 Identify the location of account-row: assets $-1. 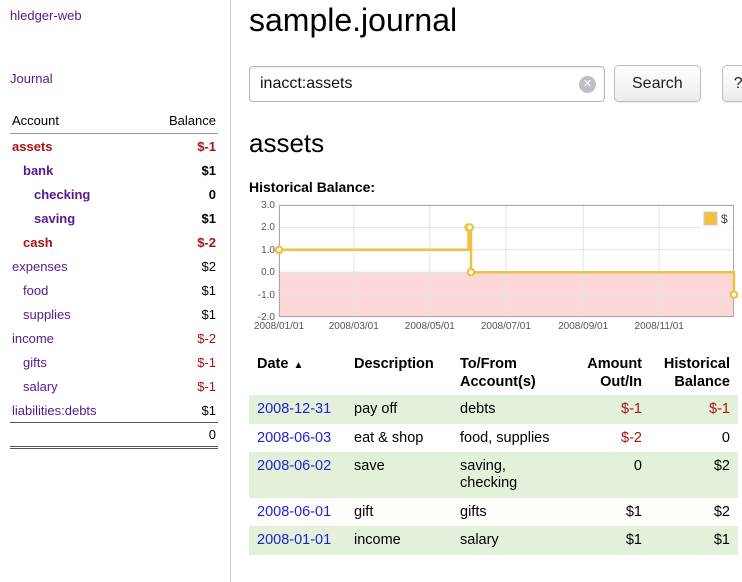
(114, 146).